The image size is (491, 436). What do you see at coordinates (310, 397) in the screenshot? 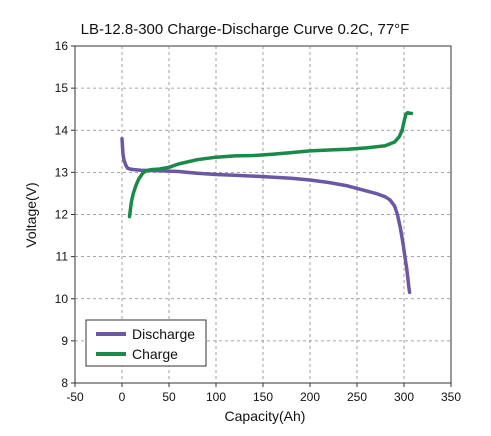
I see `x-tick-label: 200` at bounding box center [310, 397].